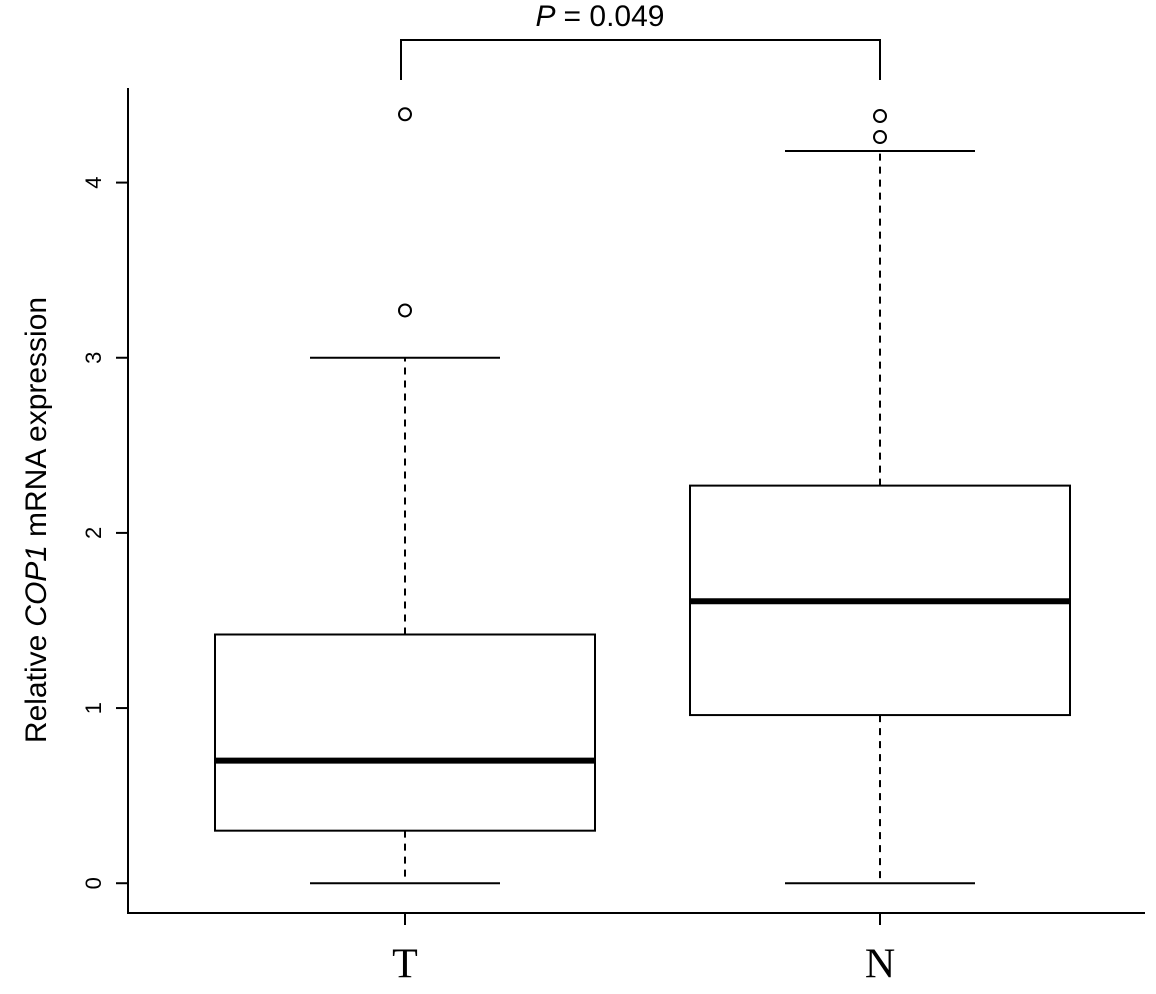 This screenshot has height=994, width=1156. Describe the element at coordinates (880, 965) in the screenshot. I see `x-tick-label: N` at that location.